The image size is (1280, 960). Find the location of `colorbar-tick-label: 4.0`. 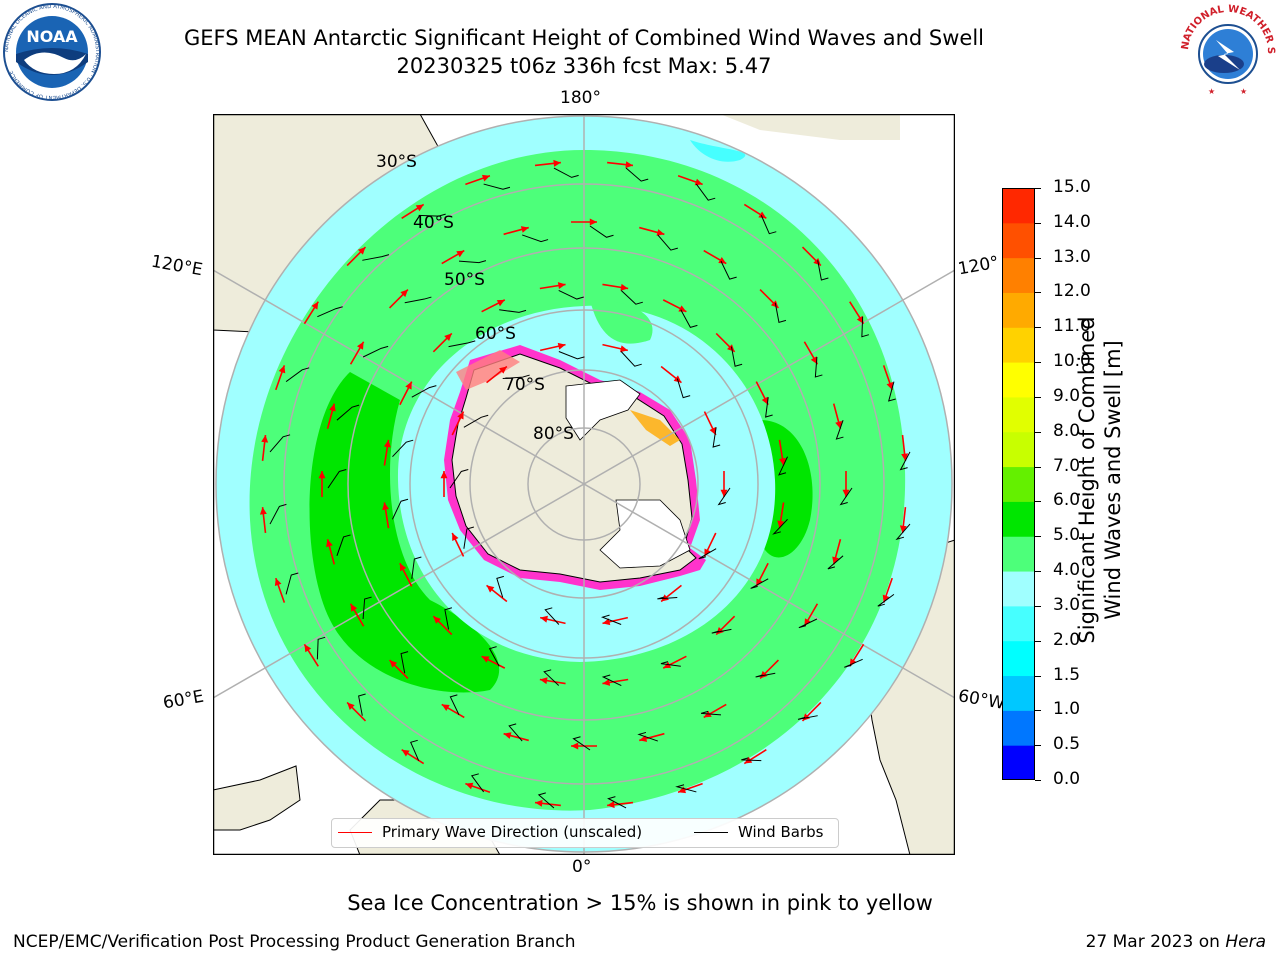

colorbar-tick-label: 4.0 is located at coordinates (1067, 570).